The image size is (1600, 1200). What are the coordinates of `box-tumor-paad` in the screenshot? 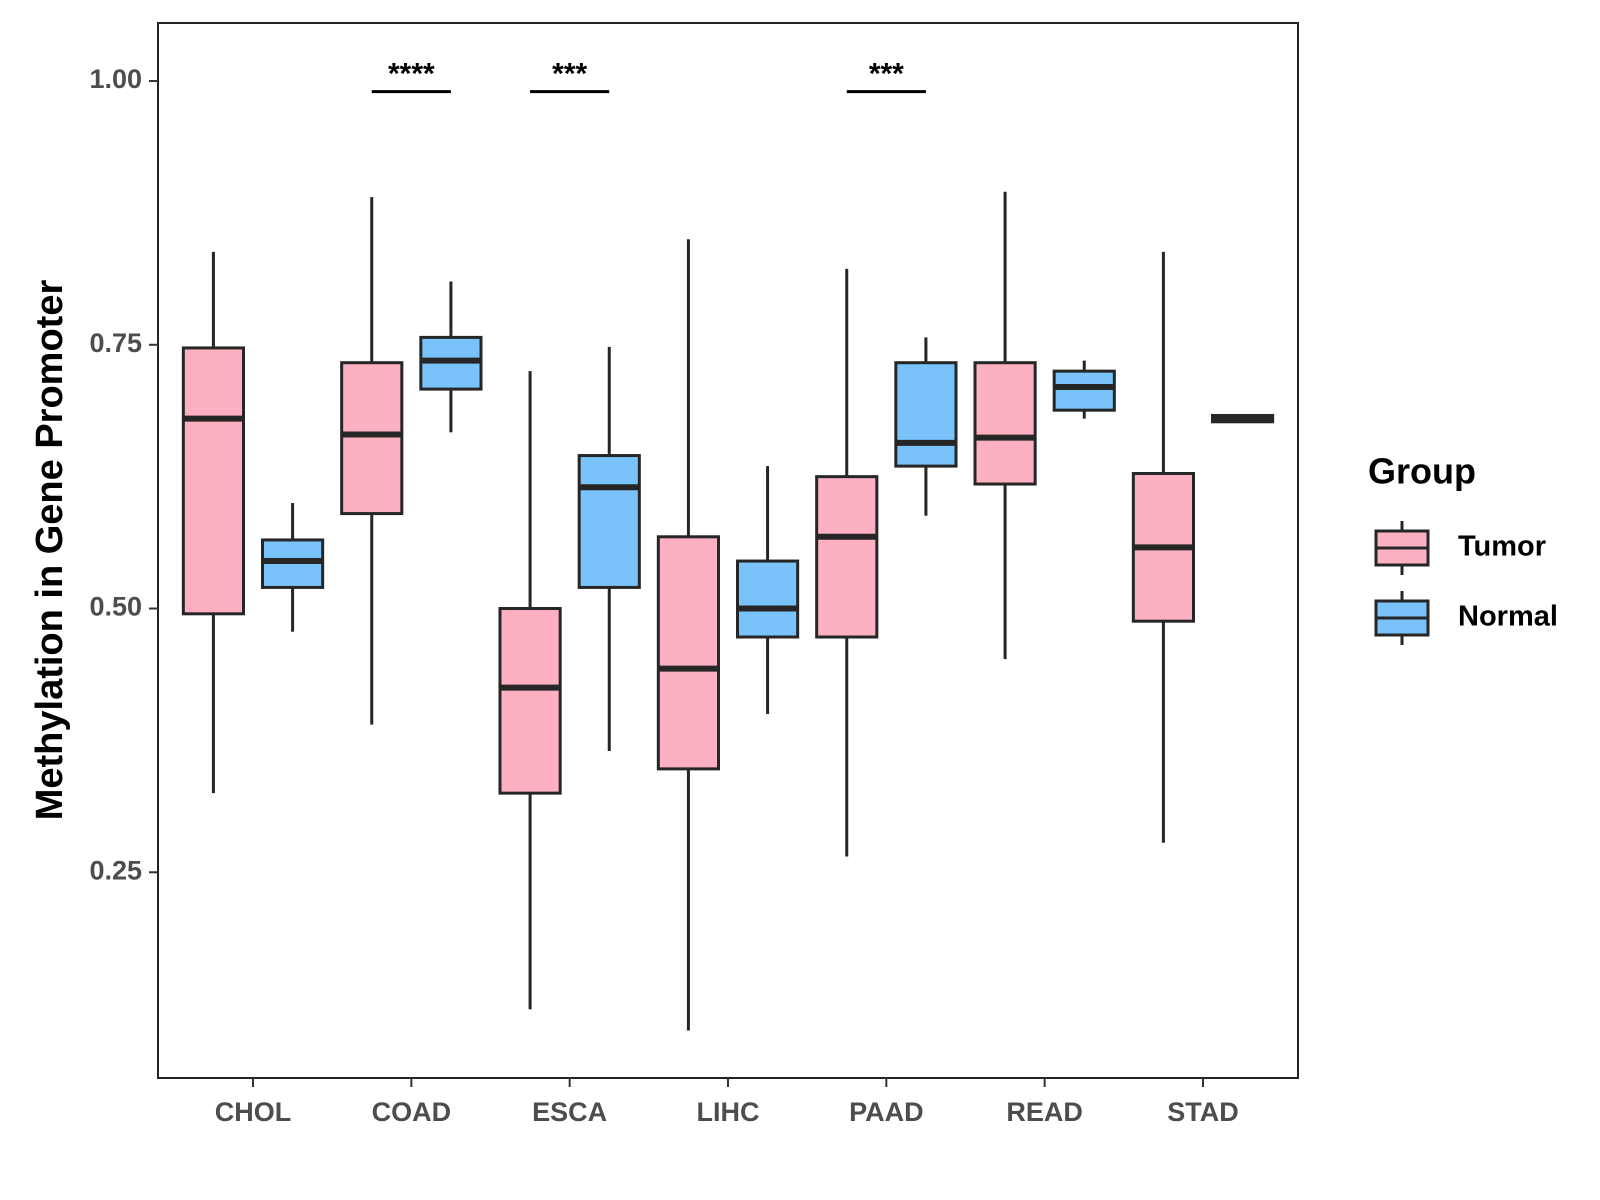 It's located at (847, 562).